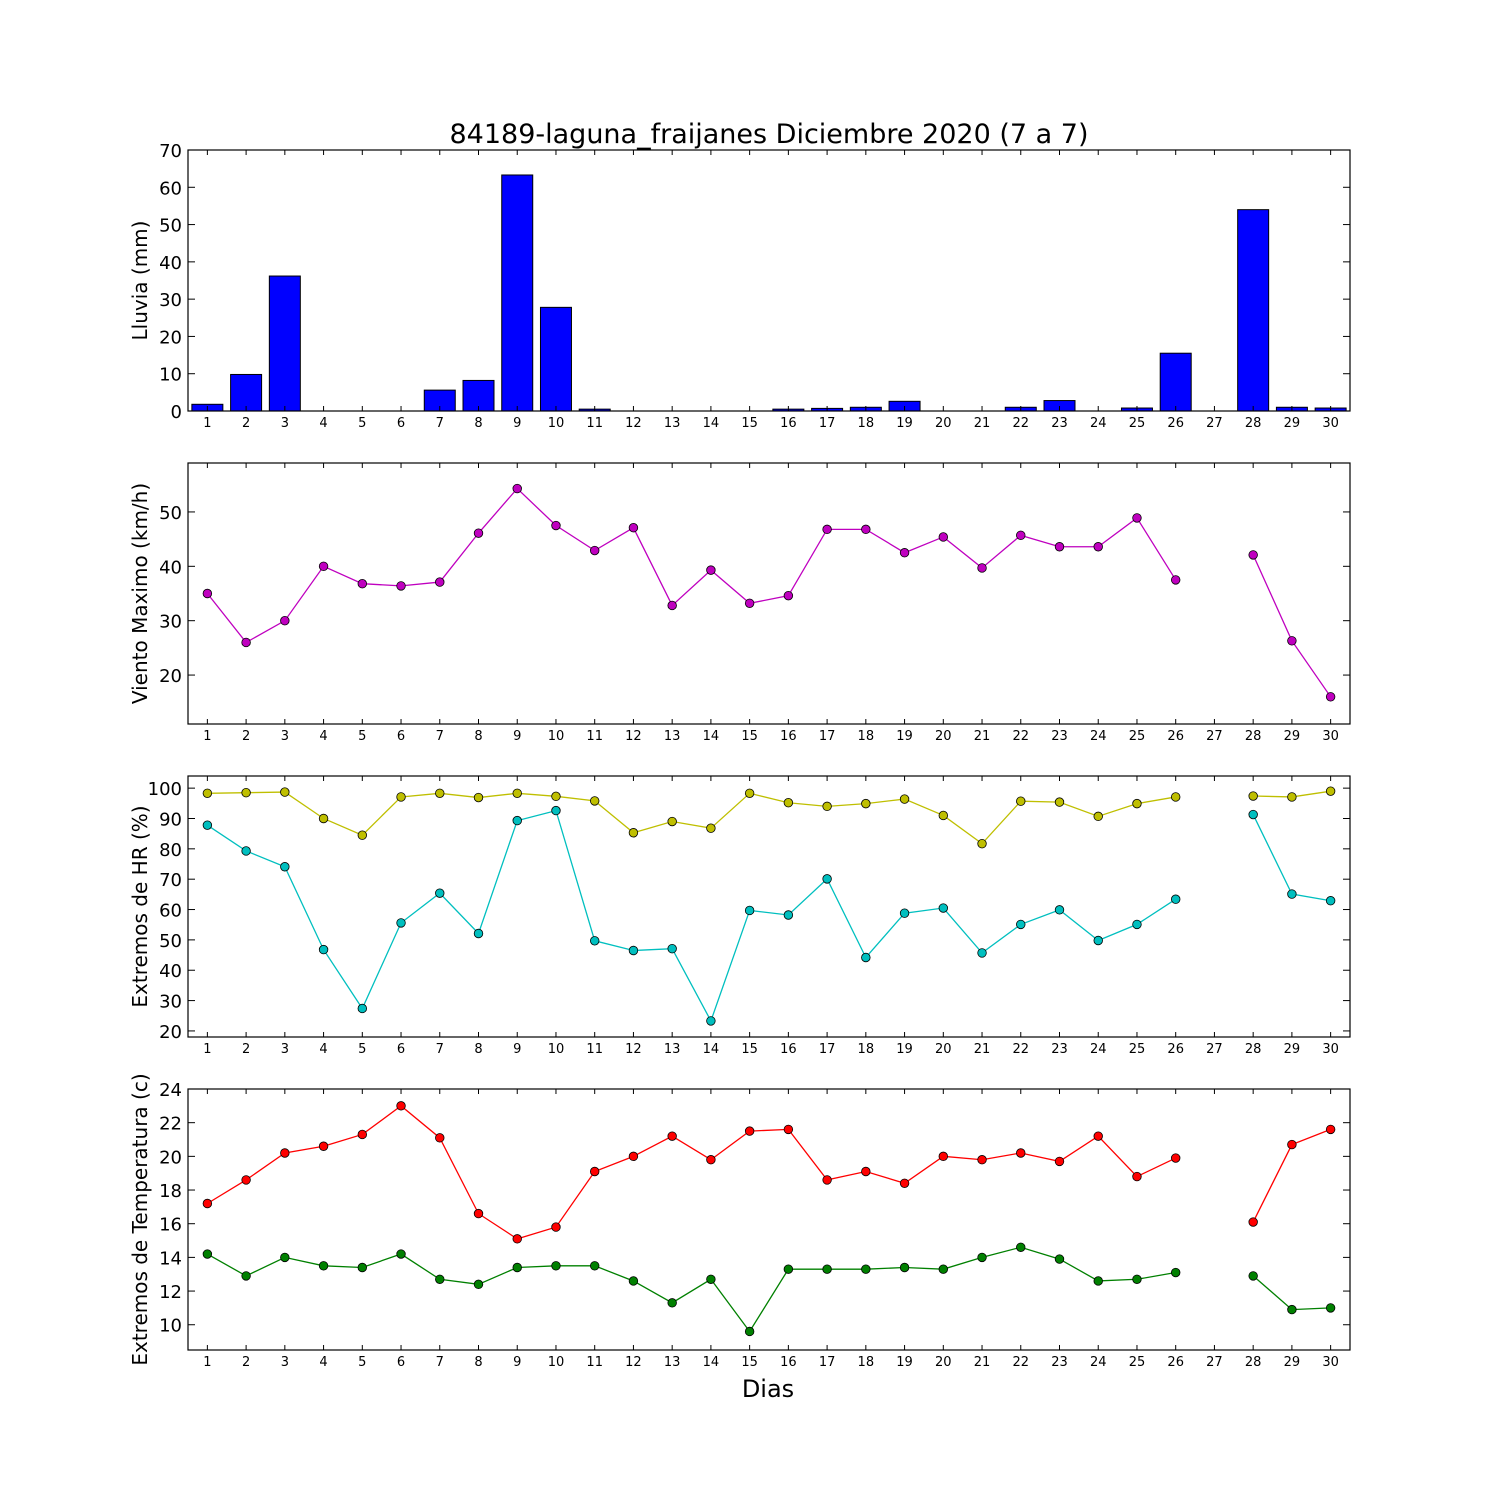 This screenshot has width=1500, height=1500. I want to click on y-tick-label: 10, so click(170, 1326).